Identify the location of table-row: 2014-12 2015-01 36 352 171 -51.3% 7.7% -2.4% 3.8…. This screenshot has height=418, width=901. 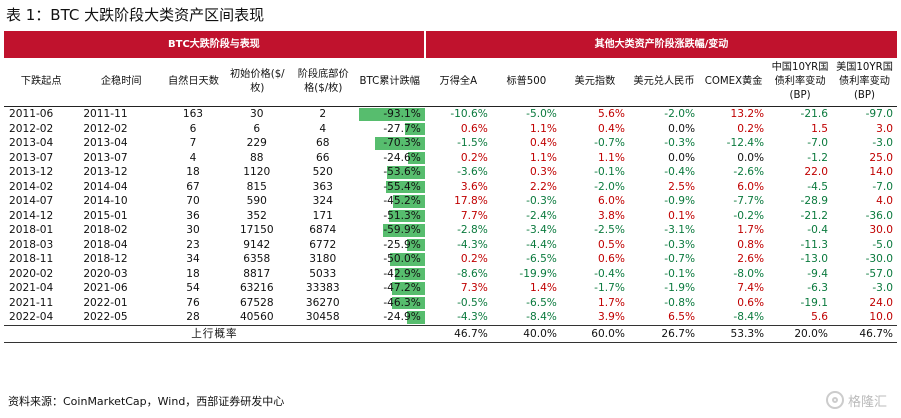
(450, 216).